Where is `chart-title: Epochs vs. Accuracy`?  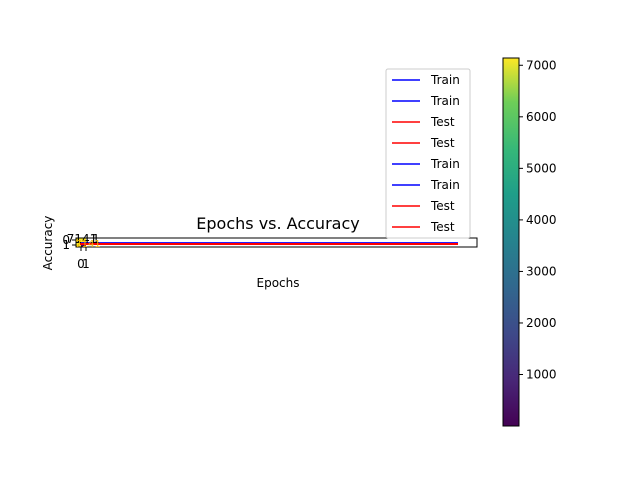 chart-title: Epochs vs. Accuracy is located at coordinates (277, 223).